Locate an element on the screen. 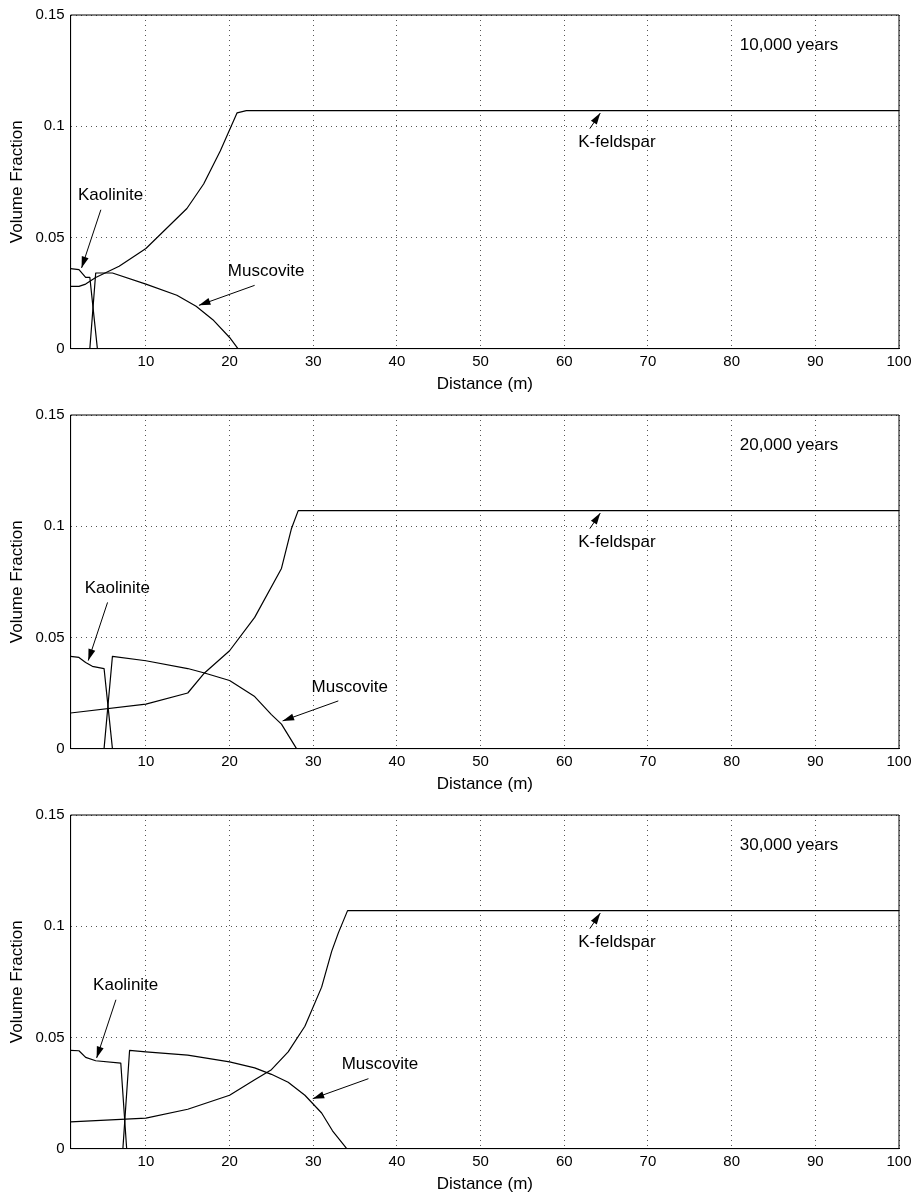  annotation: 10,000 years is located at coordinates (789, 44).